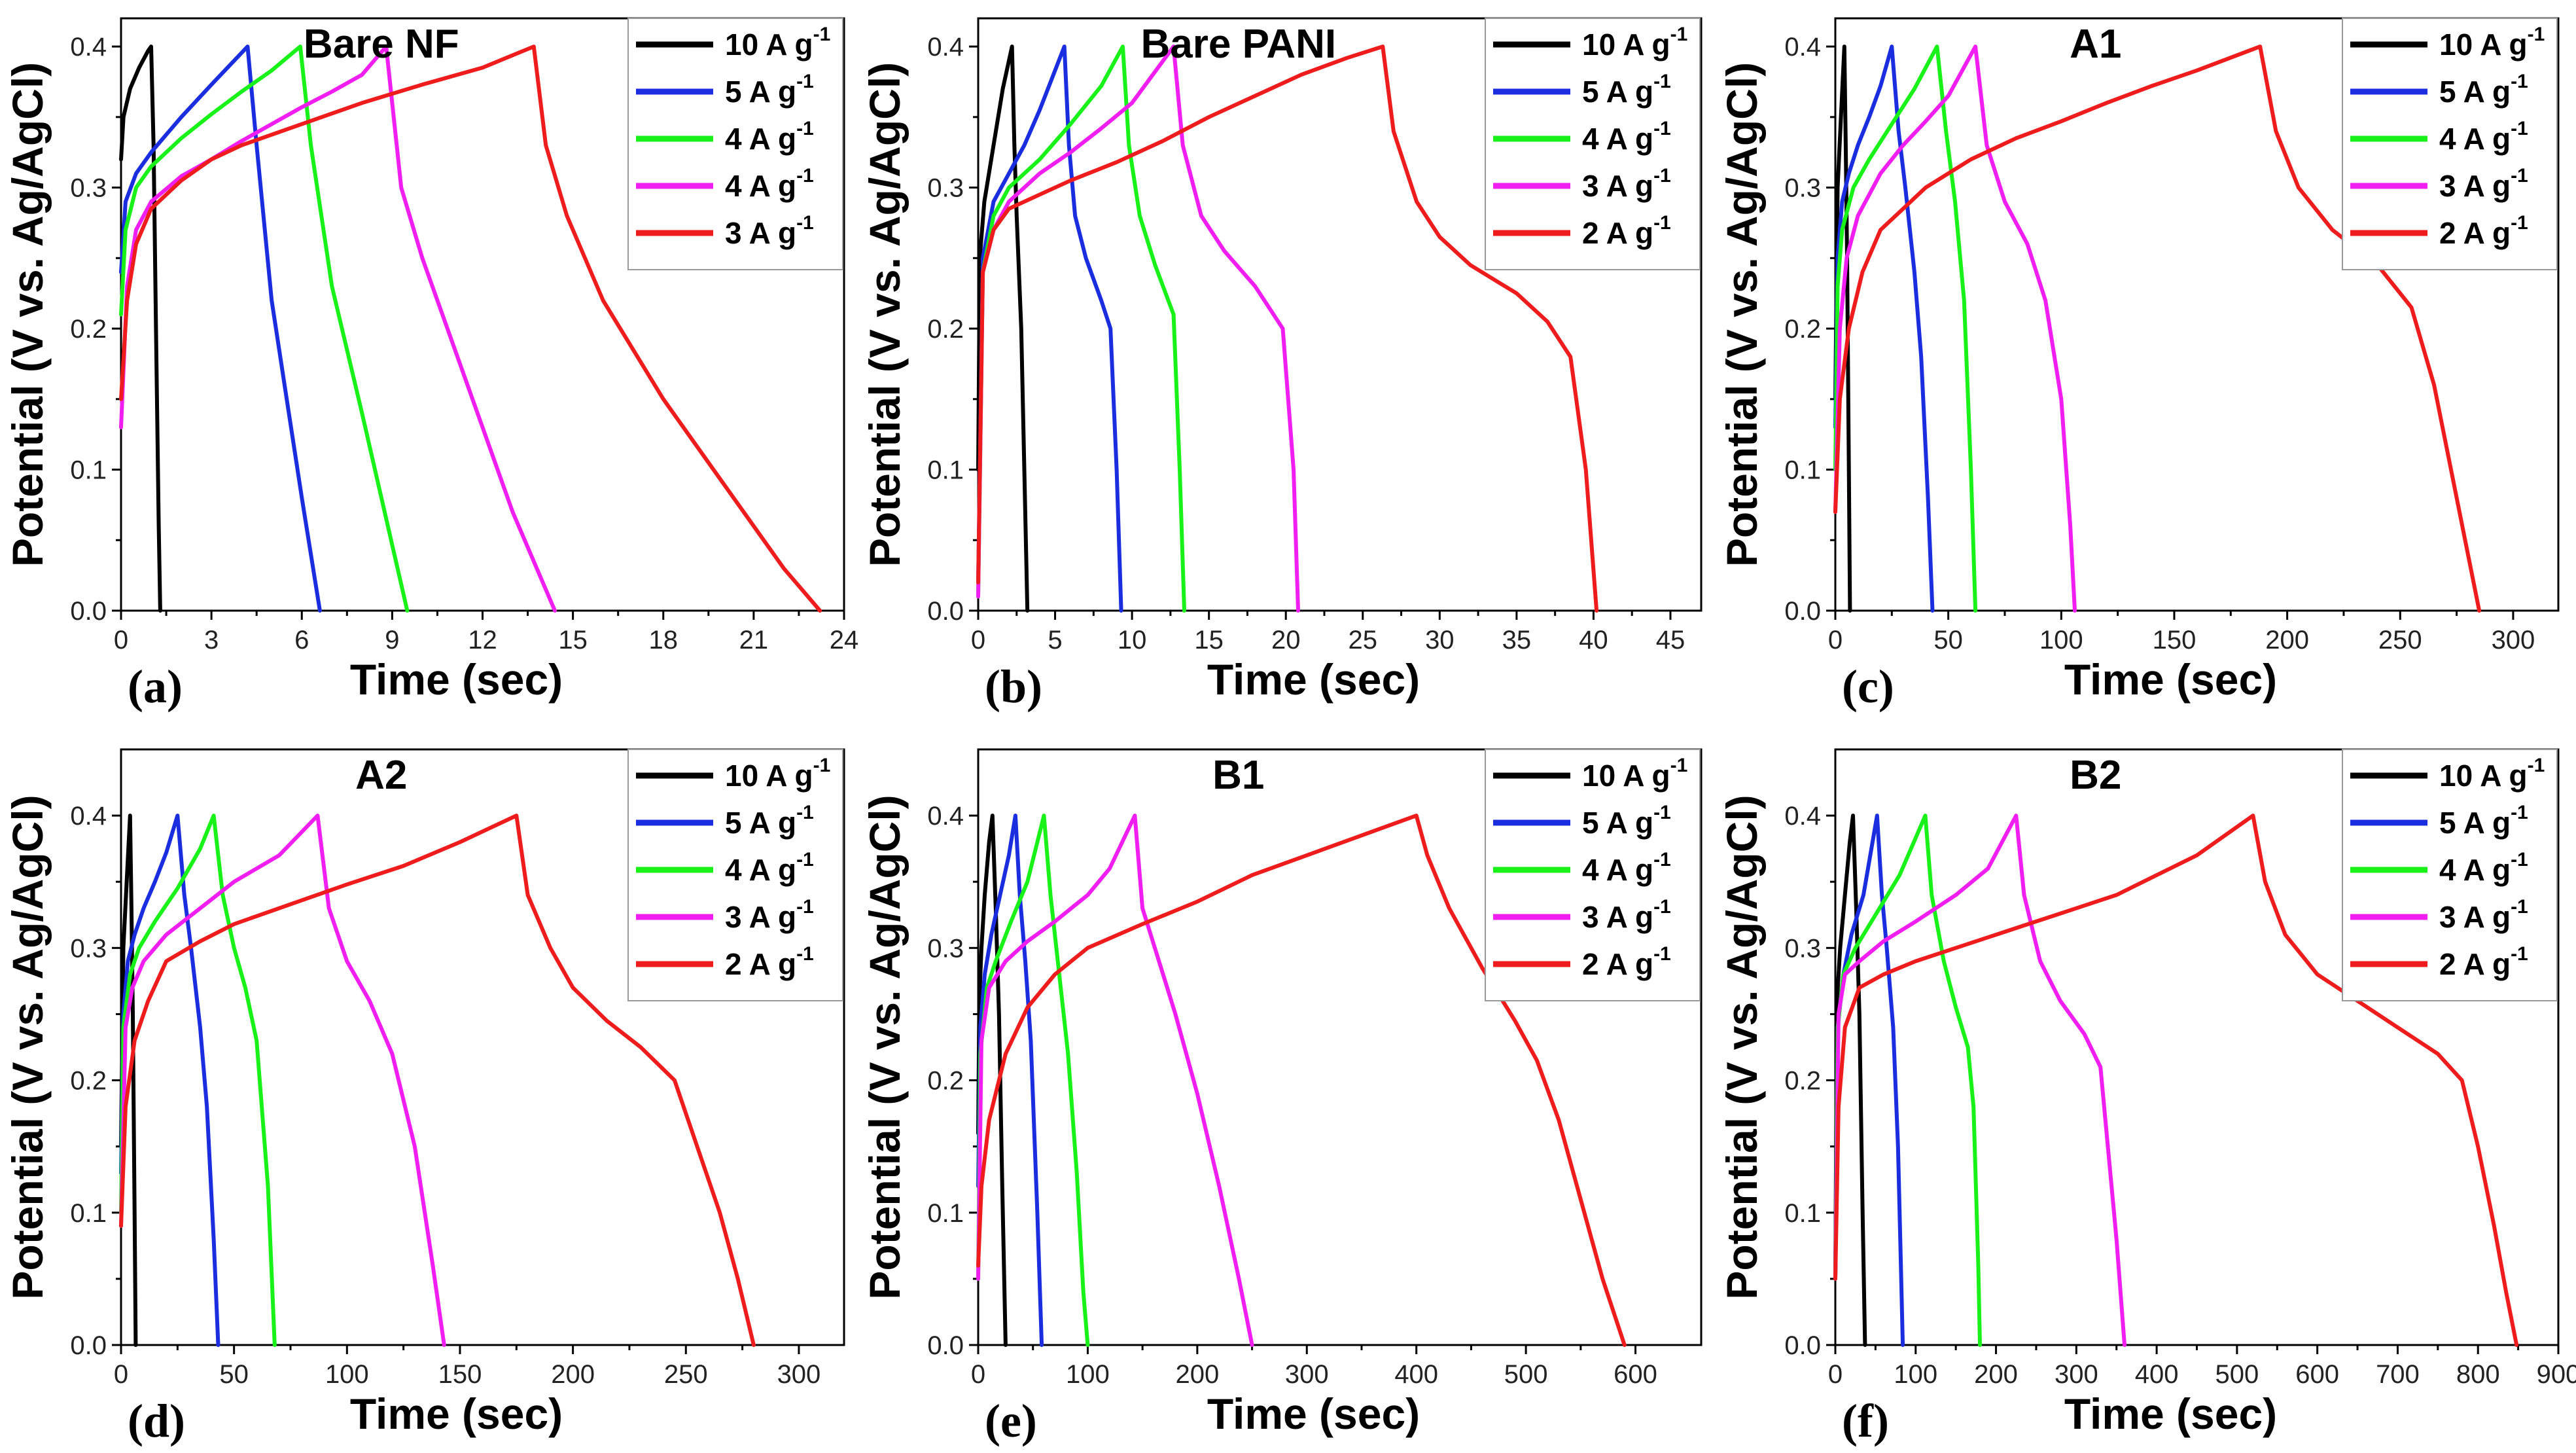 The width and height of the screenshot is (2576, 1453). What do you see at coordinates (1363, 640) in the screenshot?
I see `x-tick-label: 25` at bounding box center [1363, 640].